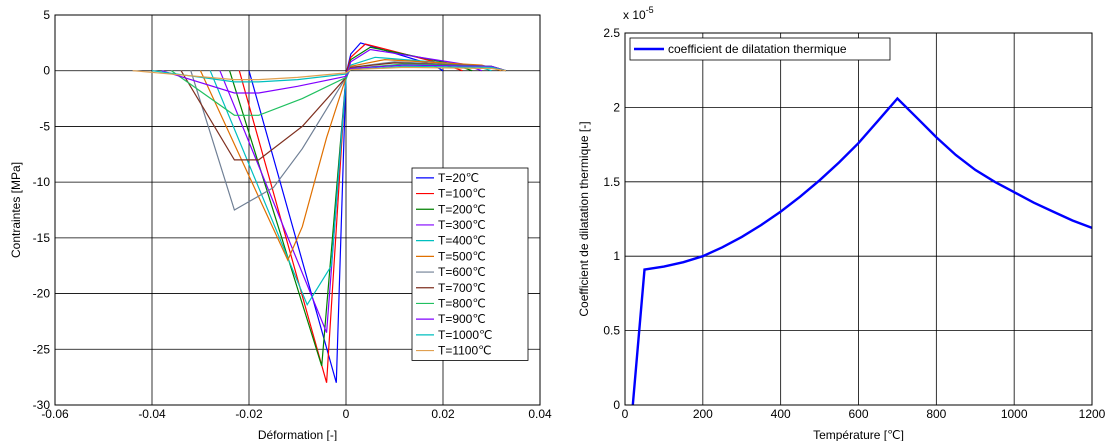  Describe the element at coordinates (936, 414) in the screenshot. I see `x-tick-label: 800` at that location.